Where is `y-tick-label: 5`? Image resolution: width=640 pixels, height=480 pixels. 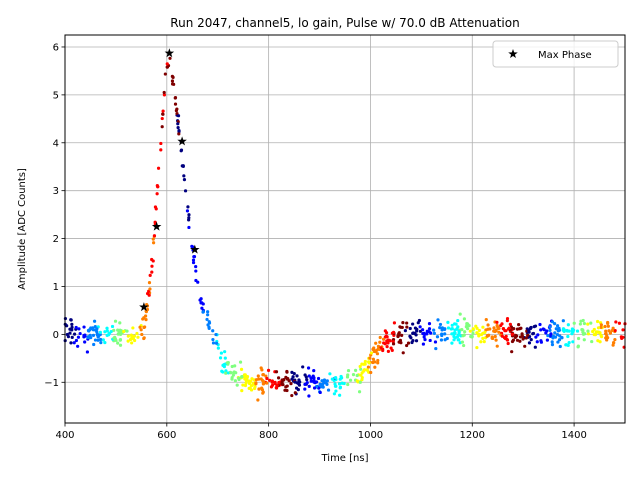 y-tick-label: 5 is located at coordinates (56, 95).